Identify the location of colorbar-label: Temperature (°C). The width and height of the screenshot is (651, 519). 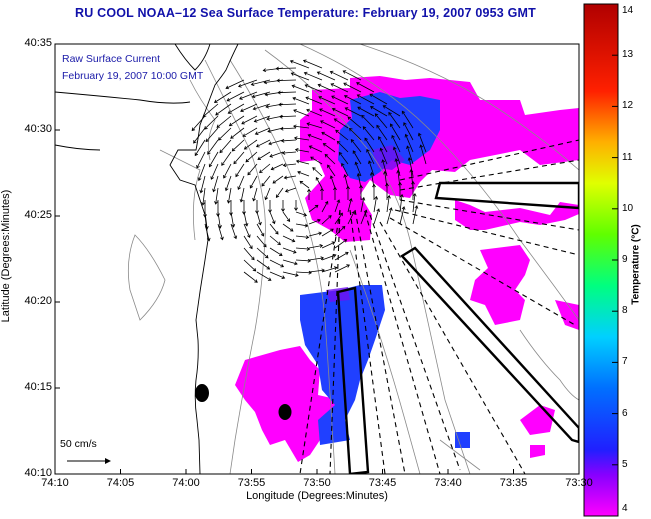
(636, 264).